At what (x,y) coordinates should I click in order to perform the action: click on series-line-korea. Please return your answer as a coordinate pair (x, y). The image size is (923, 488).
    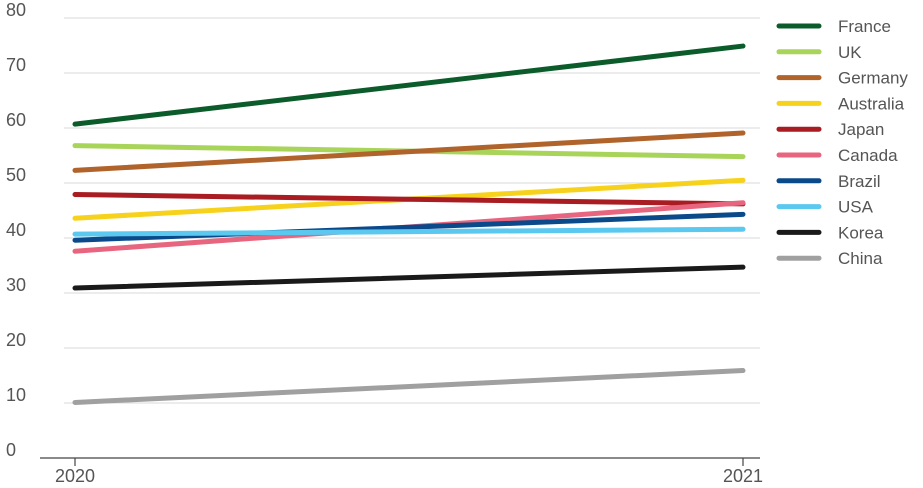
    Looking at the image, I should click on (409, 277).